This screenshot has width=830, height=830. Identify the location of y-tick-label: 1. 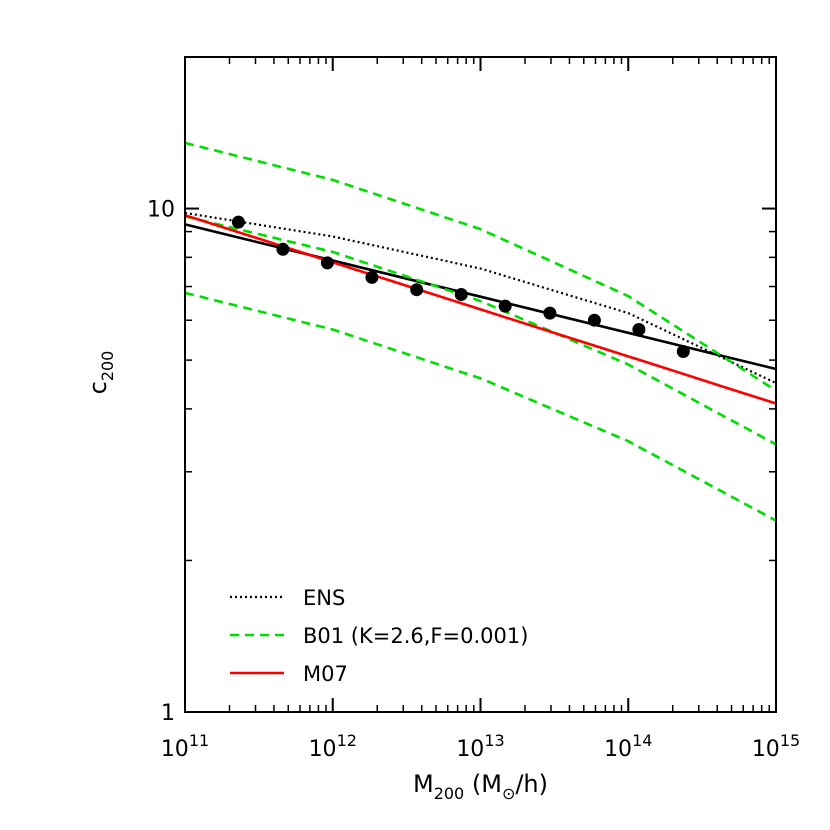
(168, 713).